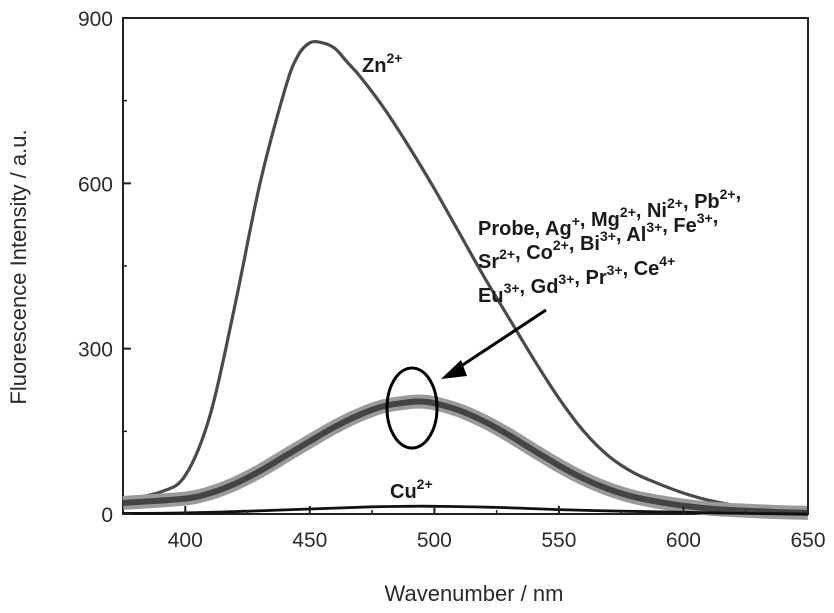  What do you see at coordinates (454, 369) in the screenshot?
I see `annotation-arrow-head` at bounding box center [454, 369].